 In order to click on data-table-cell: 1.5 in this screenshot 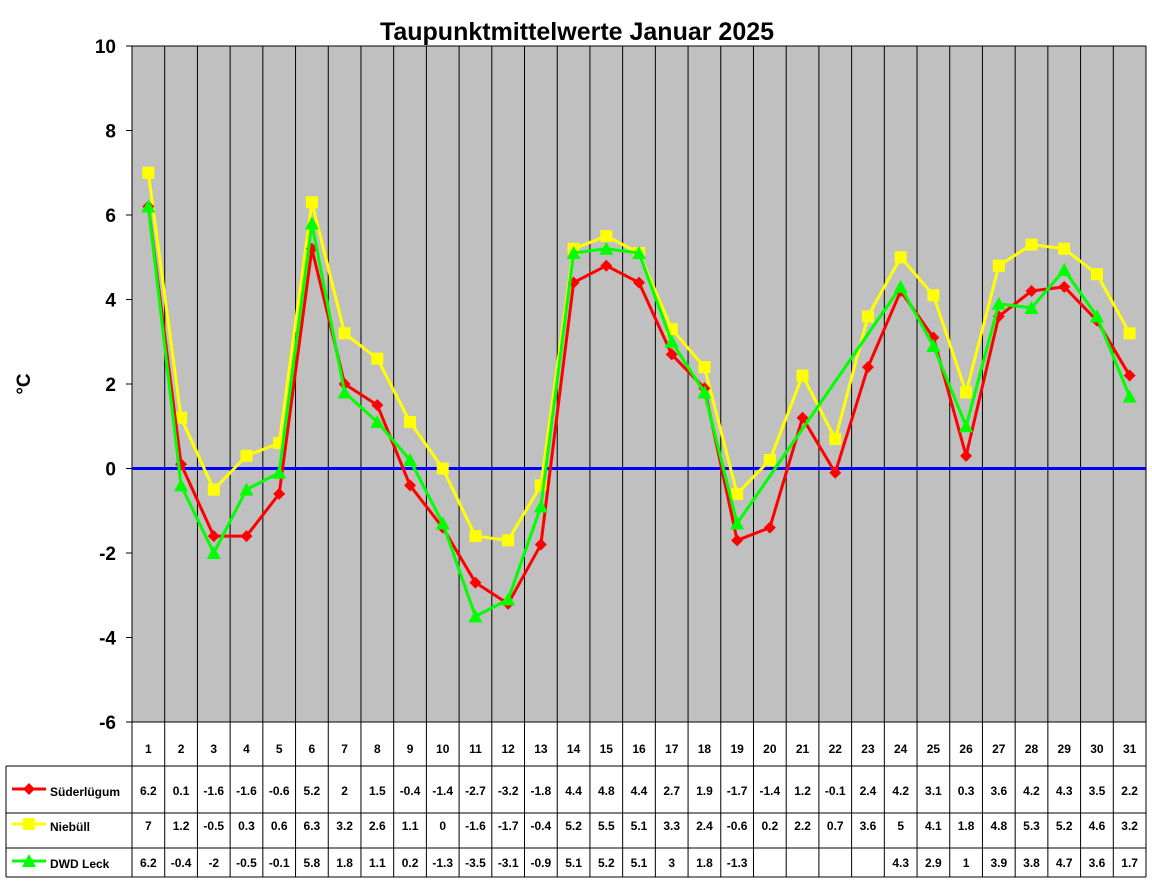, I will do `click(377, 791)`.